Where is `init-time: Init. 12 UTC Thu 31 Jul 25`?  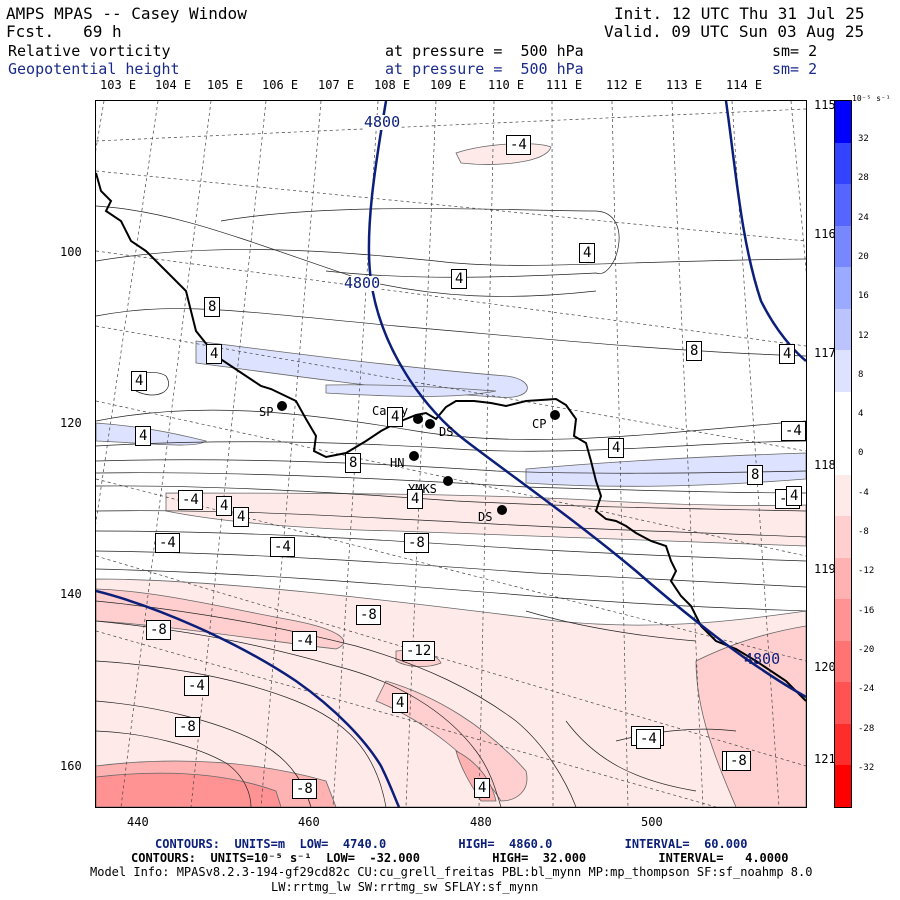 init-time: Init. 12 UTC Thu 31 Jul 25 is located at coordinates (739, 13).